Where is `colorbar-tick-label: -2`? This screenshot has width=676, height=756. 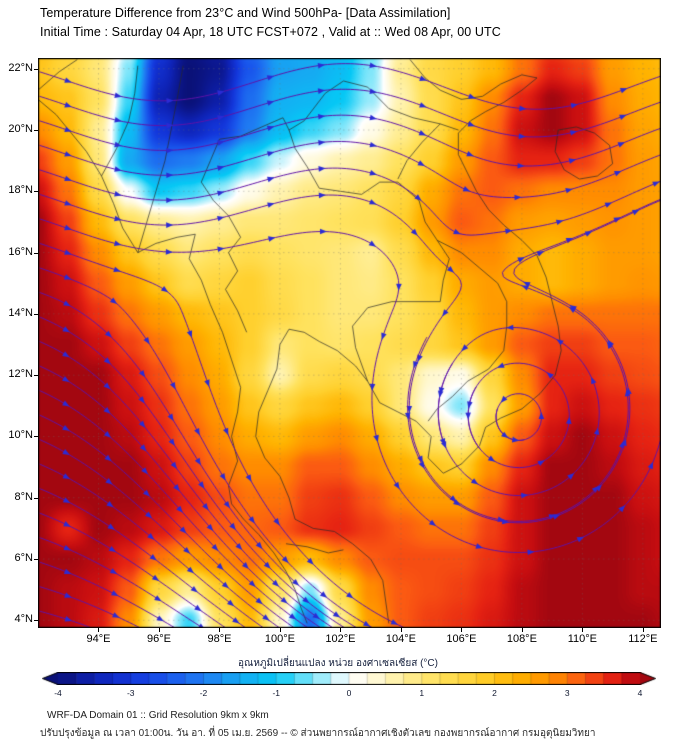
colorbar-tick-label: -2 is located at coordinates (203, 693).